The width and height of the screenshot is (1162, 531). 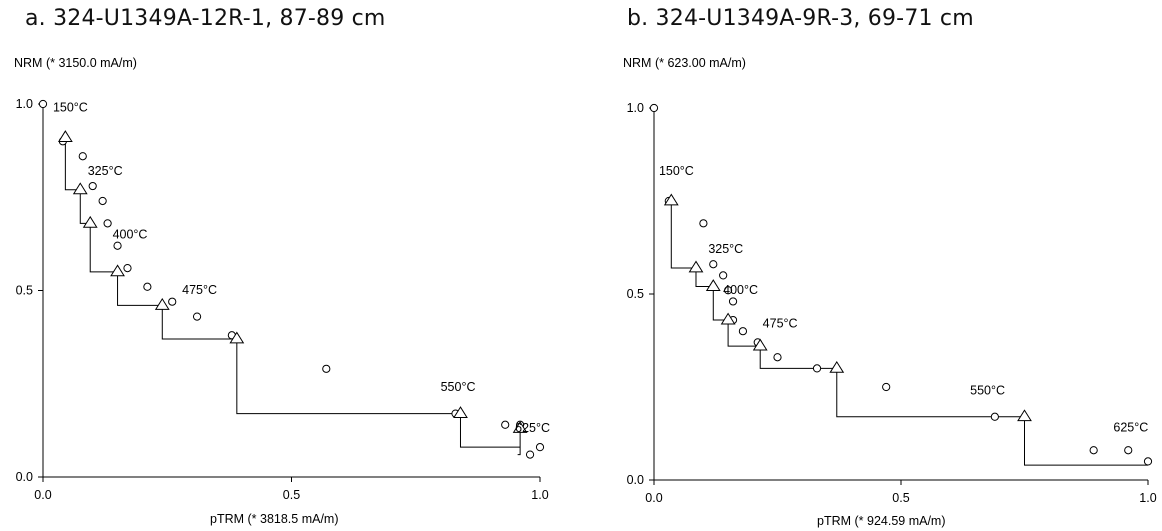 What do you see at coordinates (684, 63) in the screenshot?
I see `y-axis-label: NRM (* 623.00 mA/m)` at bounding box center [684, 63].